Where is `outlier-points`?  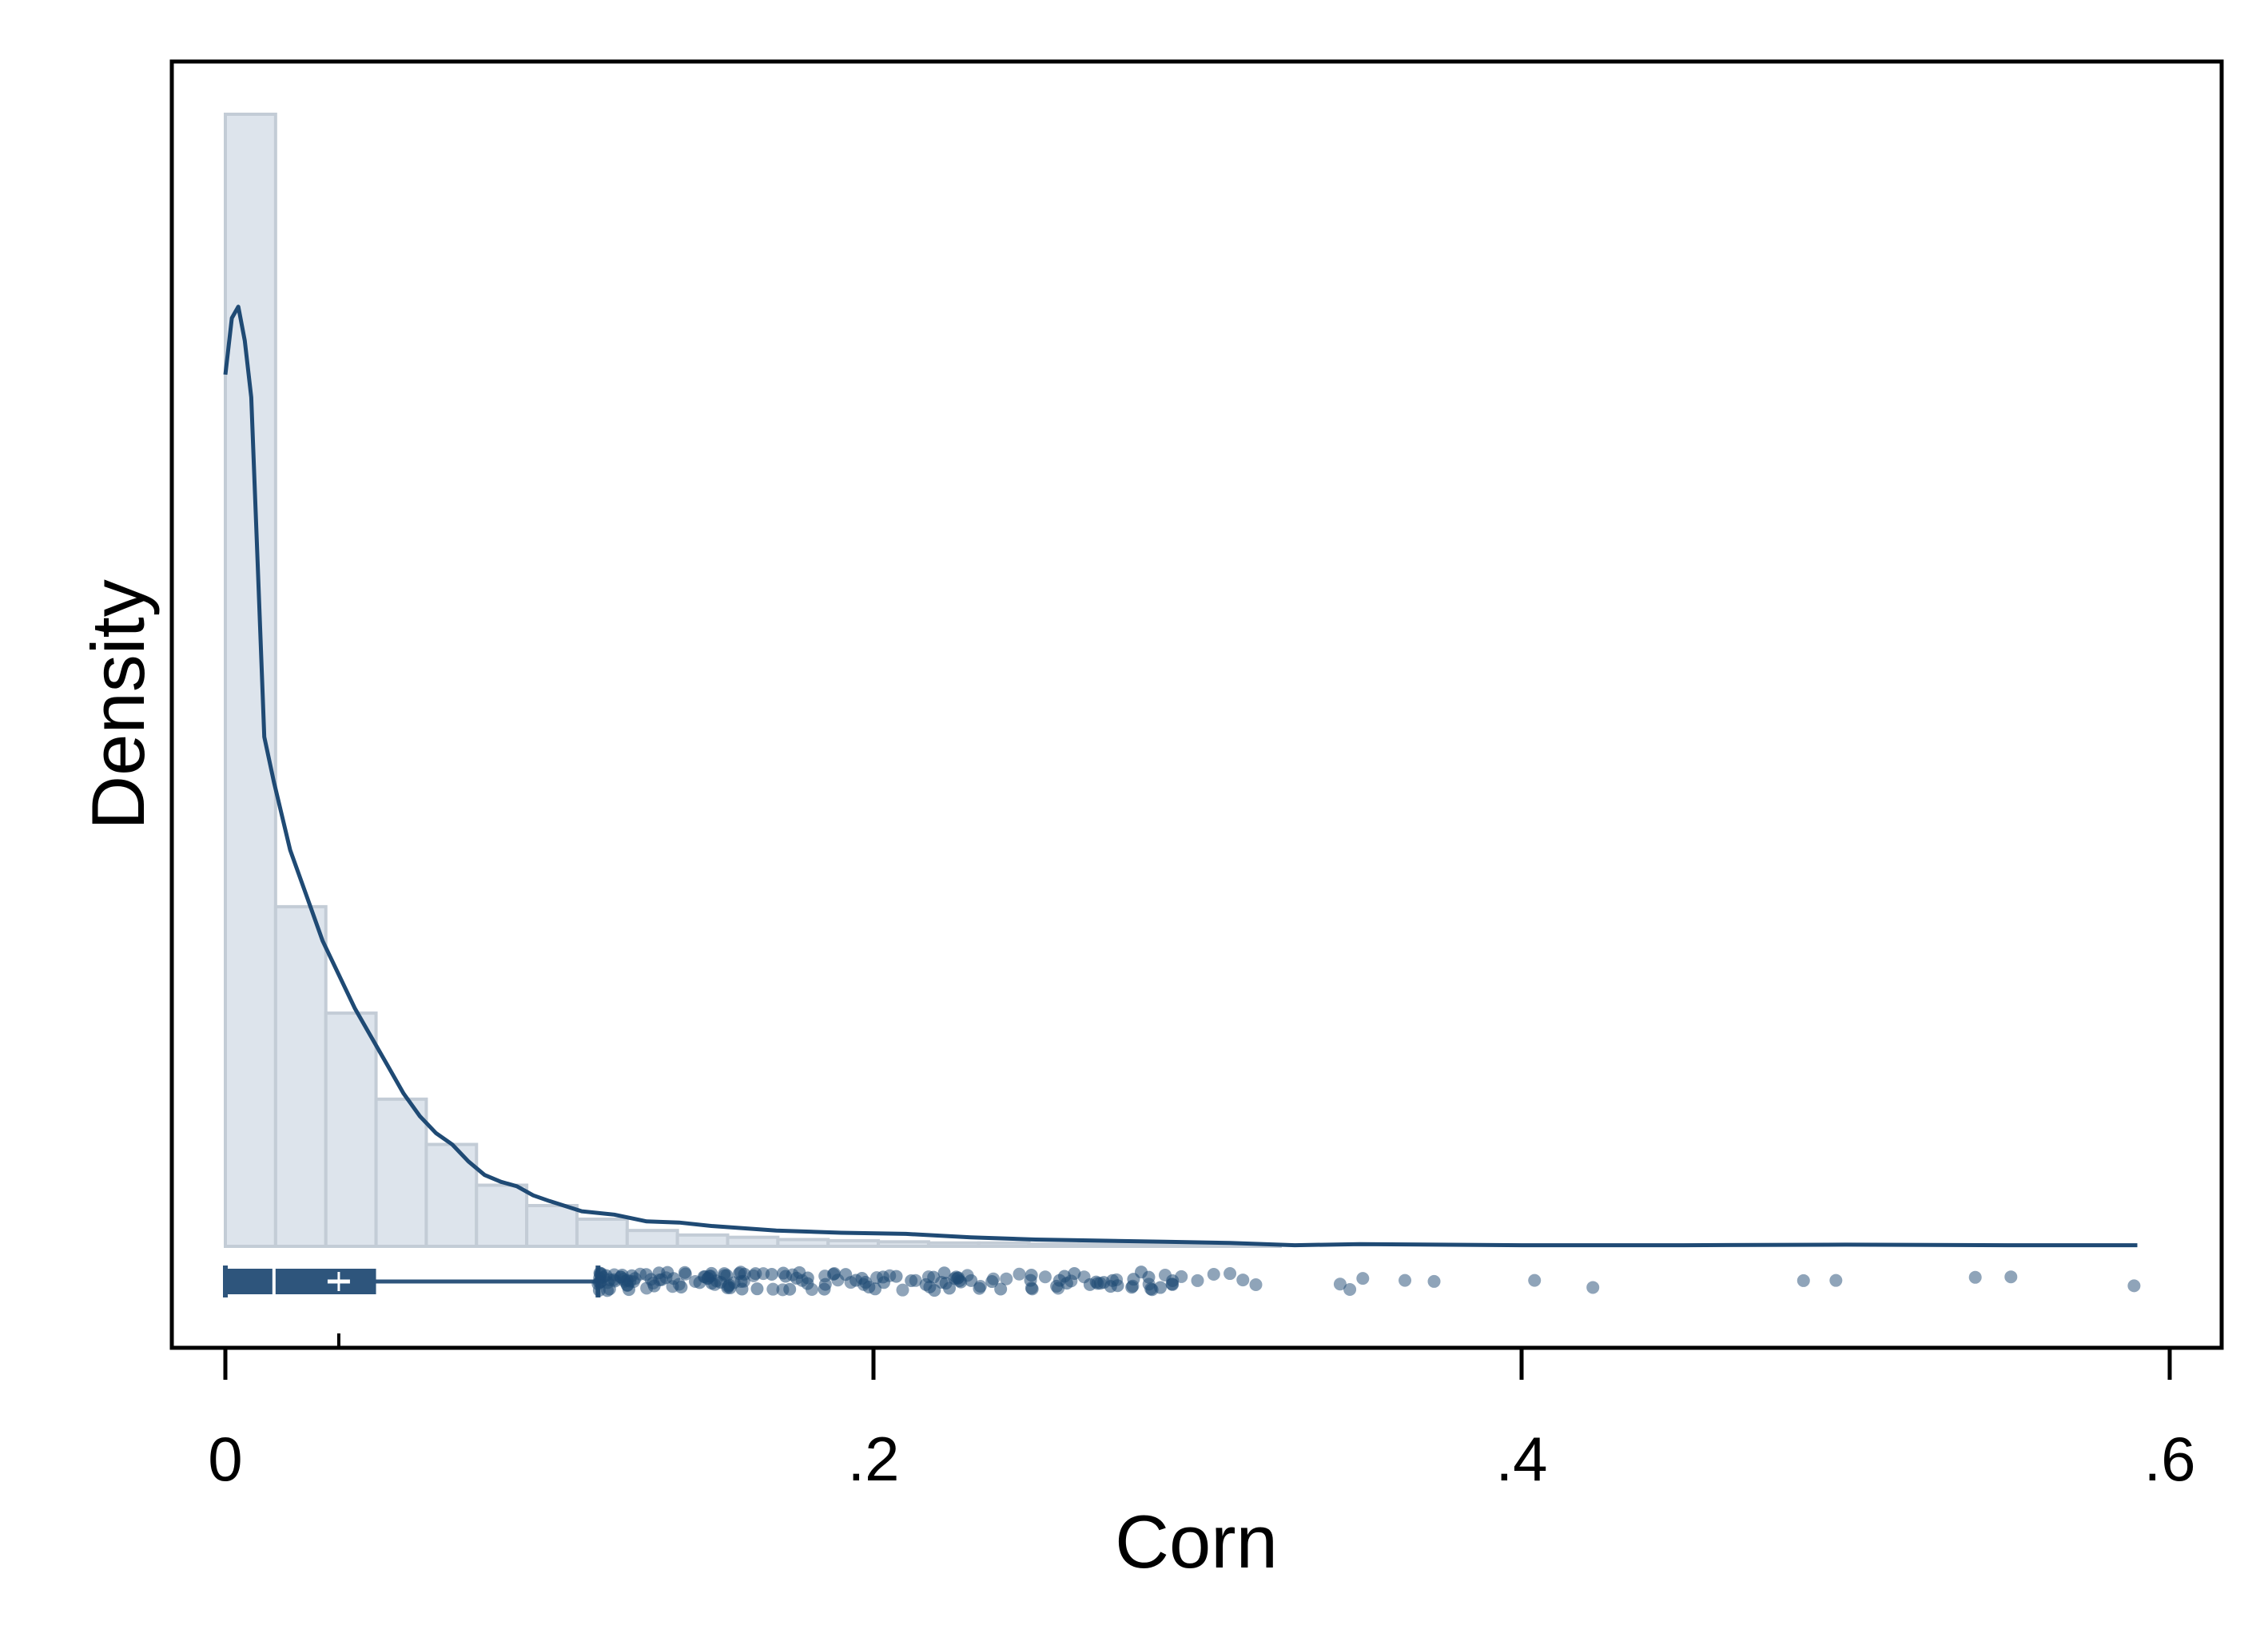 outlier-points is located at coordinates (1366, 1281).